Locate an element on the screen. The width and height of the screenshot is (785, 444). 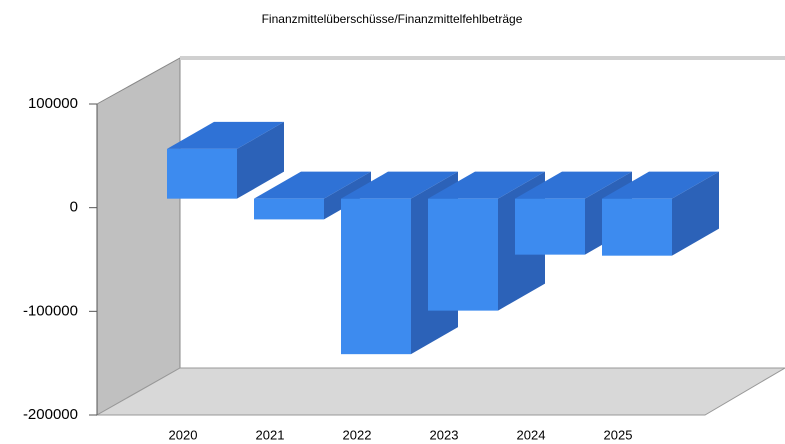
x-tick-label: 2024 is located at coordinates (531, 434).